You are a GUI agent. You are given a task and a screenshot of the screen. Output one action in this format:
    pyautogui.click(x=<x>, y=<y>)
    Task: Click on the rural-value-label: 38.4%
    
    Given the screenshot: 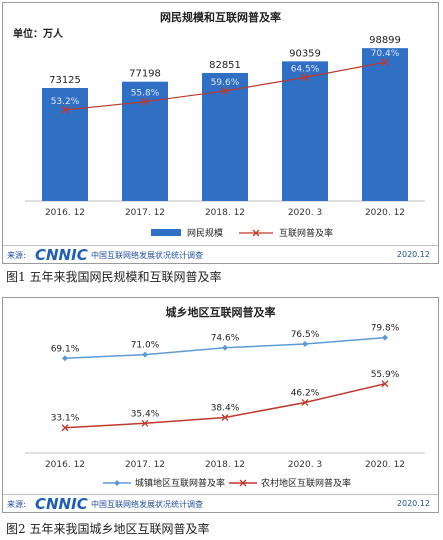 What is the action you would take?
    pyautogui.click(x=225, y=409)
    